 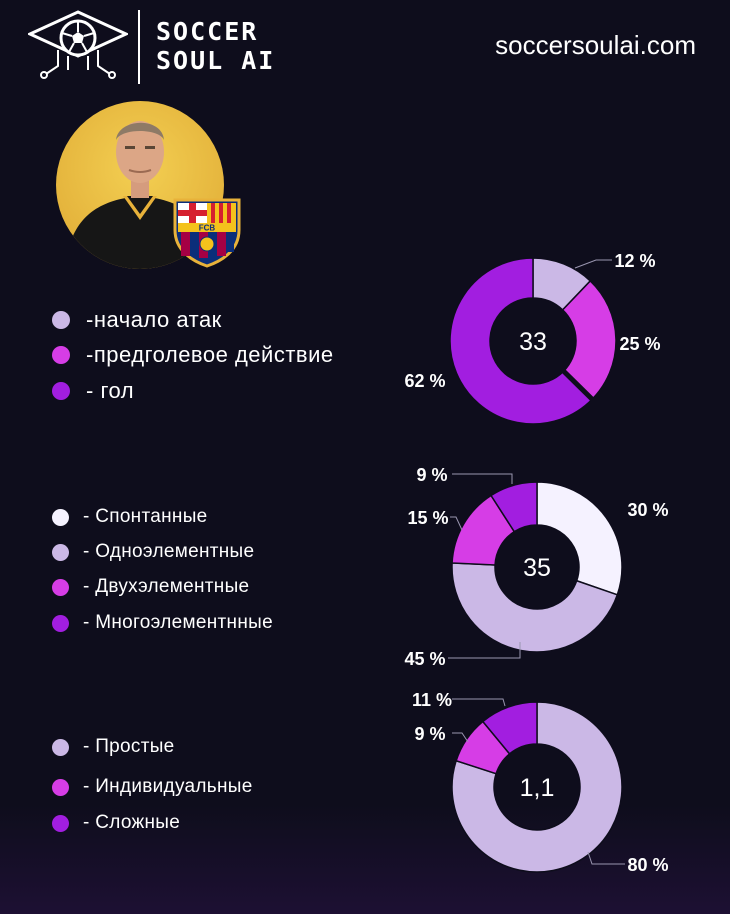 I want to click on brand-name: SOCCER SOUL AI, so click(x=215, y=46).